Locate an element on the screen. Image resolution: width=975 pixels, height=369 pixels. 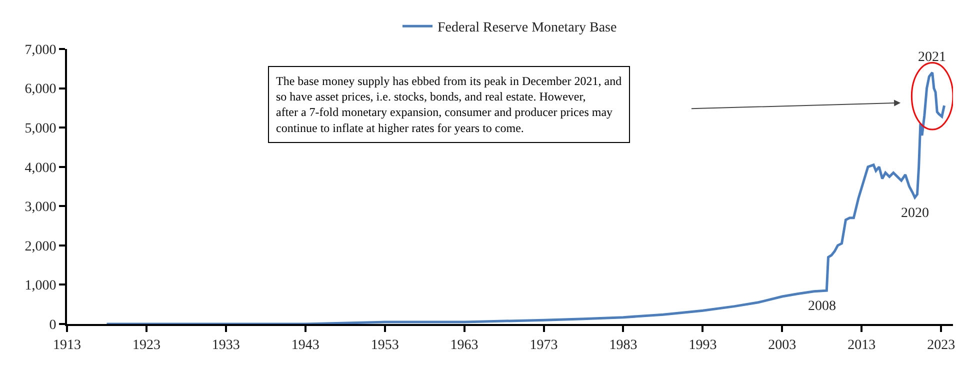
y-tick-label: 3,000 is located at coordinates (40, 208).